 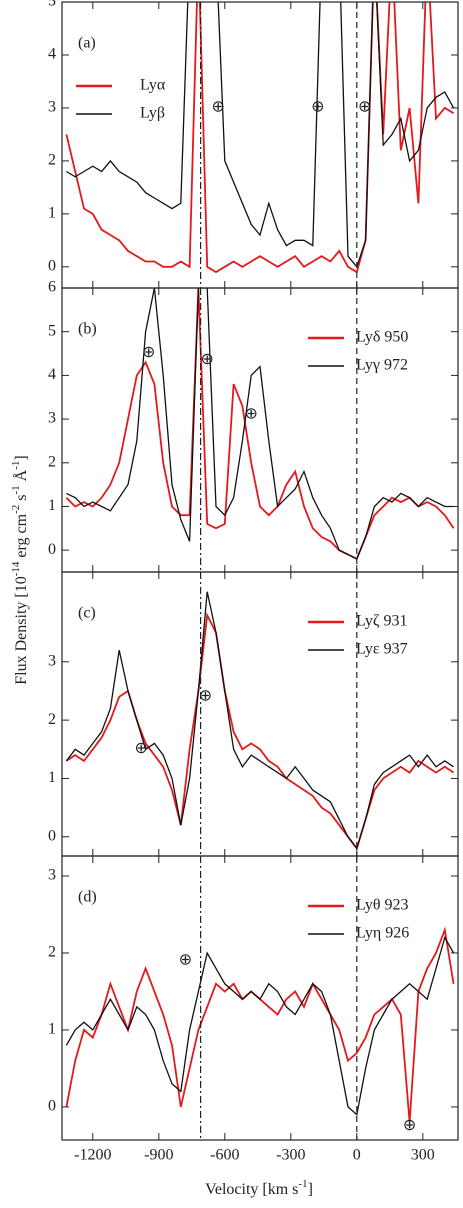 What do you see at coordinates (290, 1155) in the screenshot?
I see `x-tick-label: -300` at bounding box center [290, 1155].